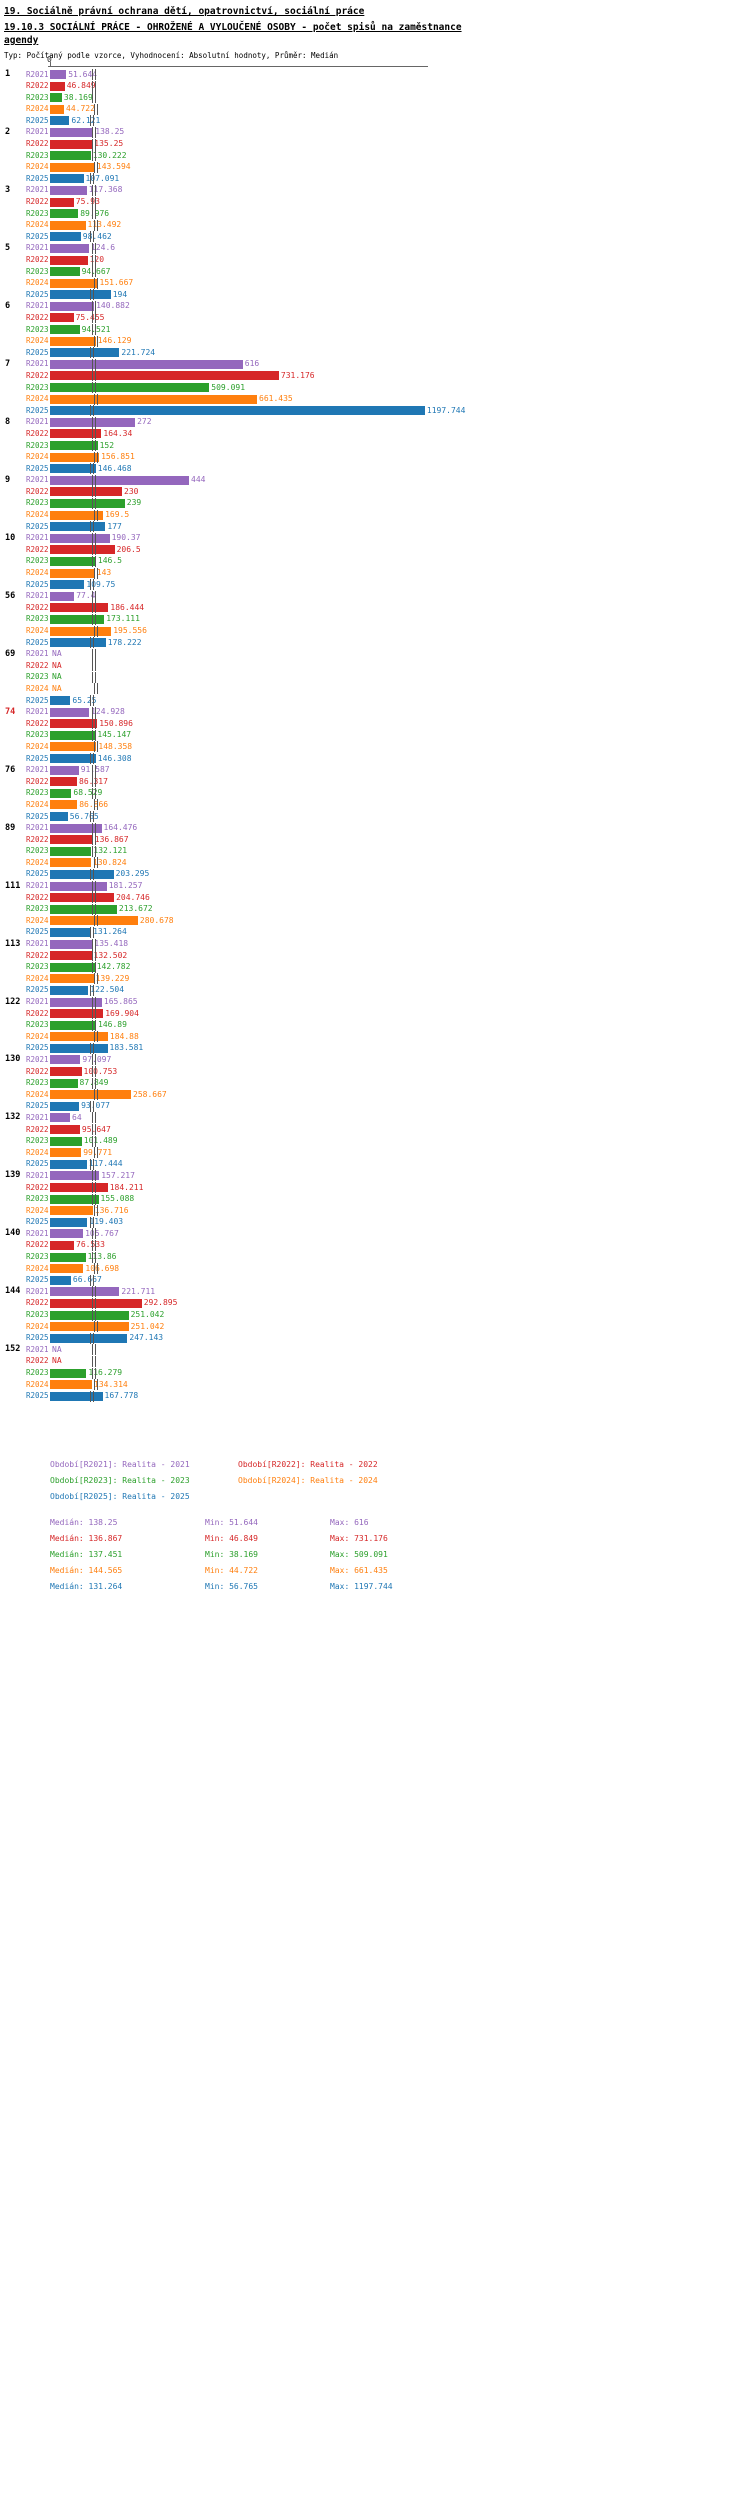 The height and width of the screenshot is (2502, 750). I want to click on bar-value-label: 230, so click(131, 491).